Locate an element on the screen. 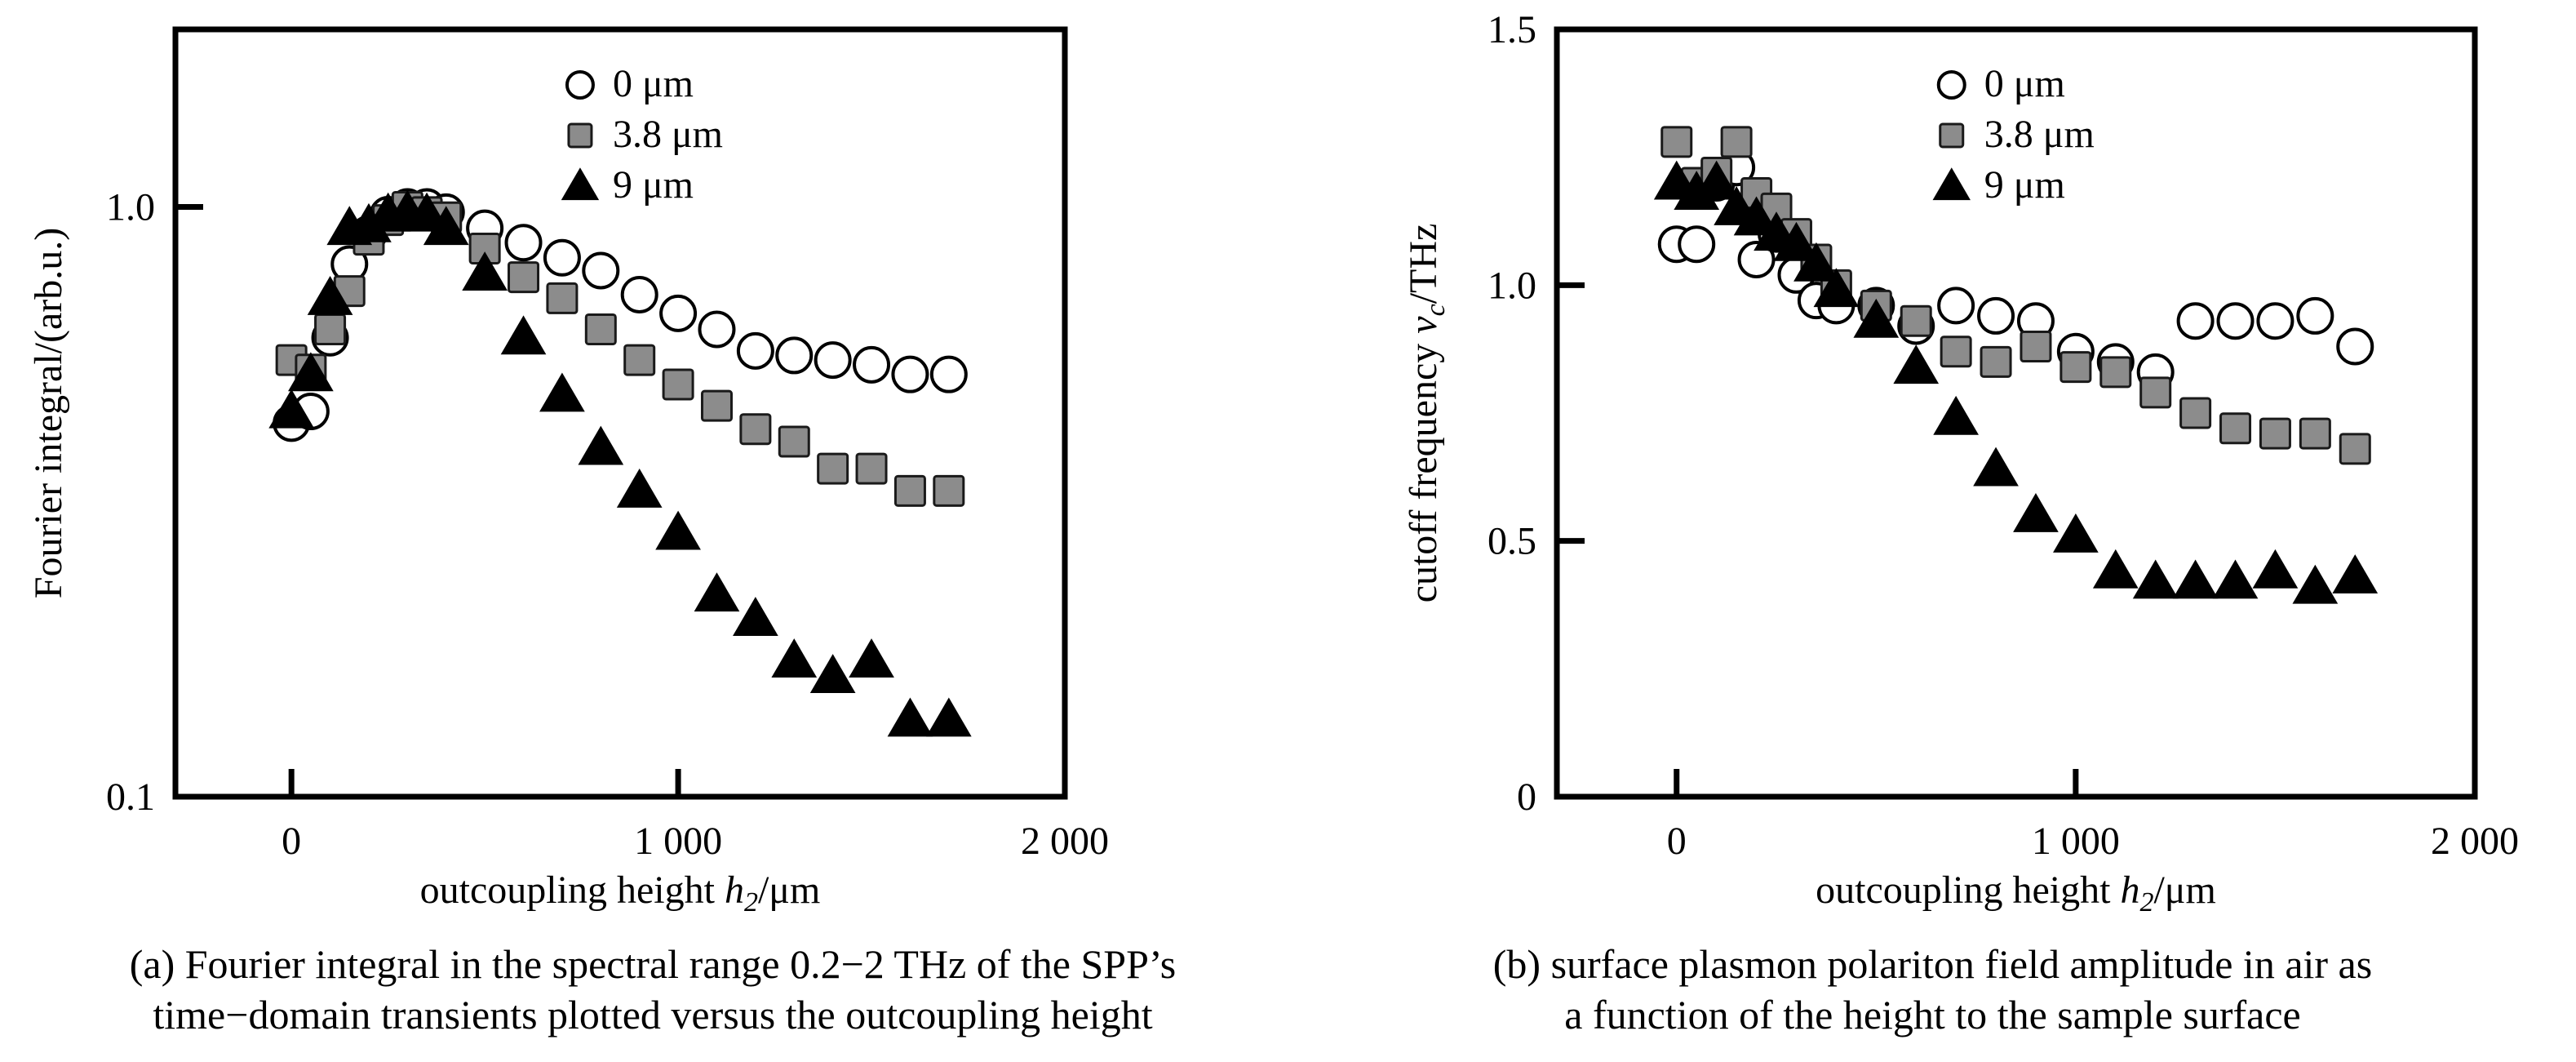 The height and width of the screenshot is (1062, 2576). y-axis-label: cutoff frequency νc/THz is located at coordinates (1426, 413).